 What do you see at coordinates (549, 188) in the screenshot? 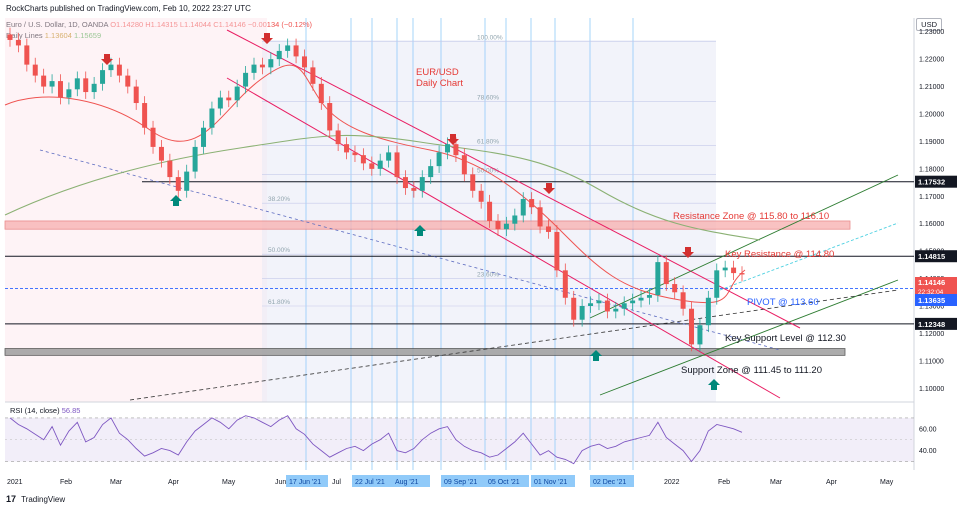
I see `resistance-arrow-icon` at bounding box center [549, 188].